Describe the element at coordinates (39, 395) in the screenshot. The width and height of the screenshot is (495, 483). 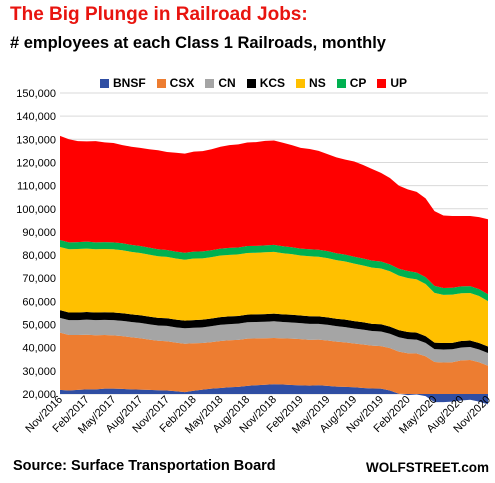
I see `y-tick-label: 20,000` at that location.